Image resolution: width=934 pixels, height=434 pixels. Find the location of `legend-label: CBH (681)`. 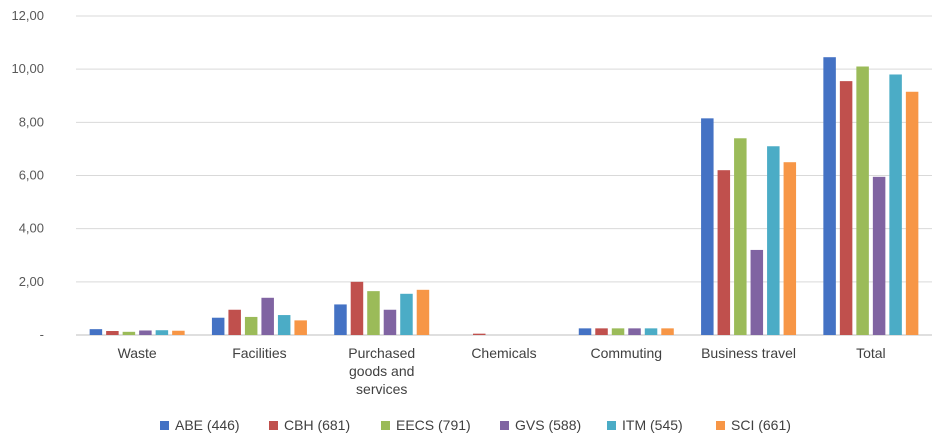

legend-label: CBH (681) is located at coordinates (317, 425).